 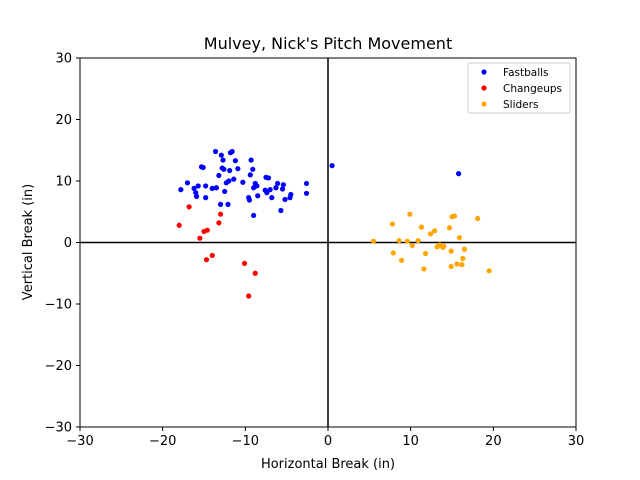 I want to click on y-tick-label: 20, so click(x=63, y=120).